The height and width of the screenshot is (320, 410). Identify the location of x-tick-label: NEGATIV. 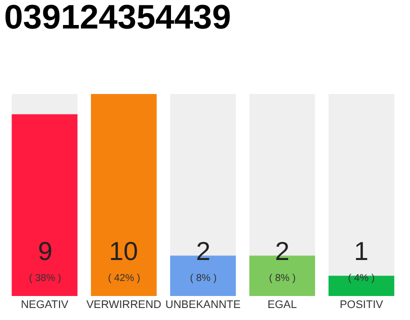
(44, 305).